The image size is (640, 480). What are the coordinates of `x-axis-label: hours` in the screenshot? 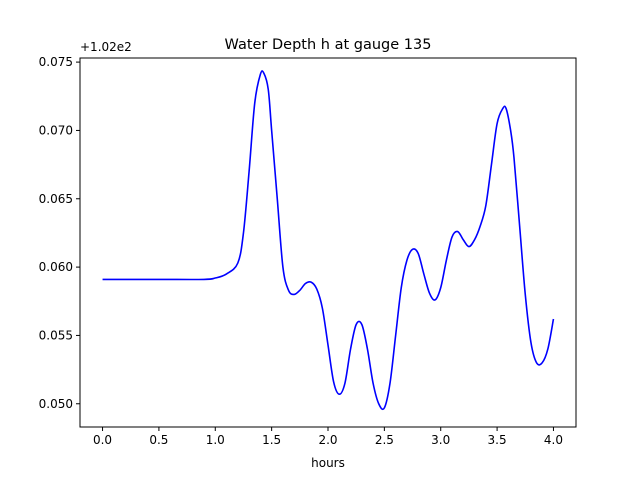 It's located at (328, 463).